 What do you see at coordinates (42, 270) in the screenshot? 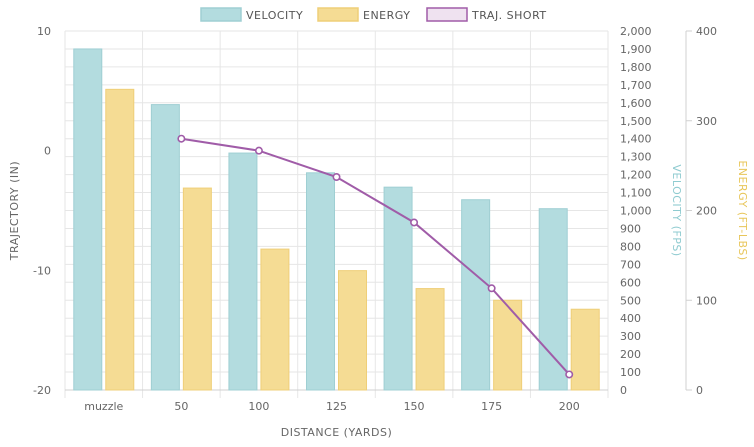
I see `trajectory-tick-label: -10` at bounding box center [42, 270].